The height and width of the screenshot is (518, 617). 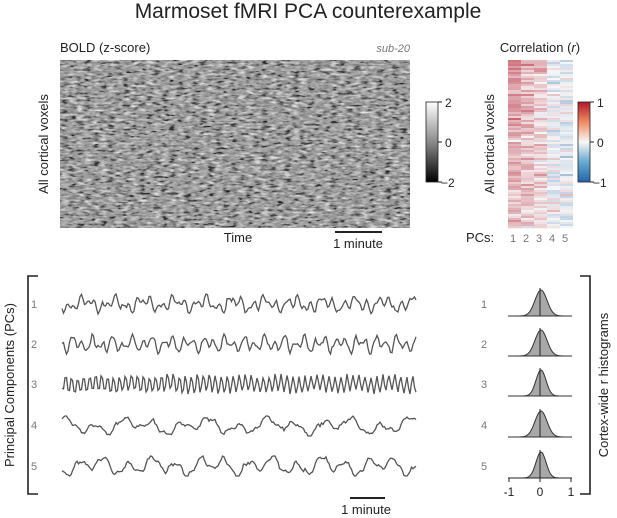 What do you see at coordinates (526, 239) in the screenshot?
I see `corr-pc-tick-2: 2` at bounding box center [526, 239].